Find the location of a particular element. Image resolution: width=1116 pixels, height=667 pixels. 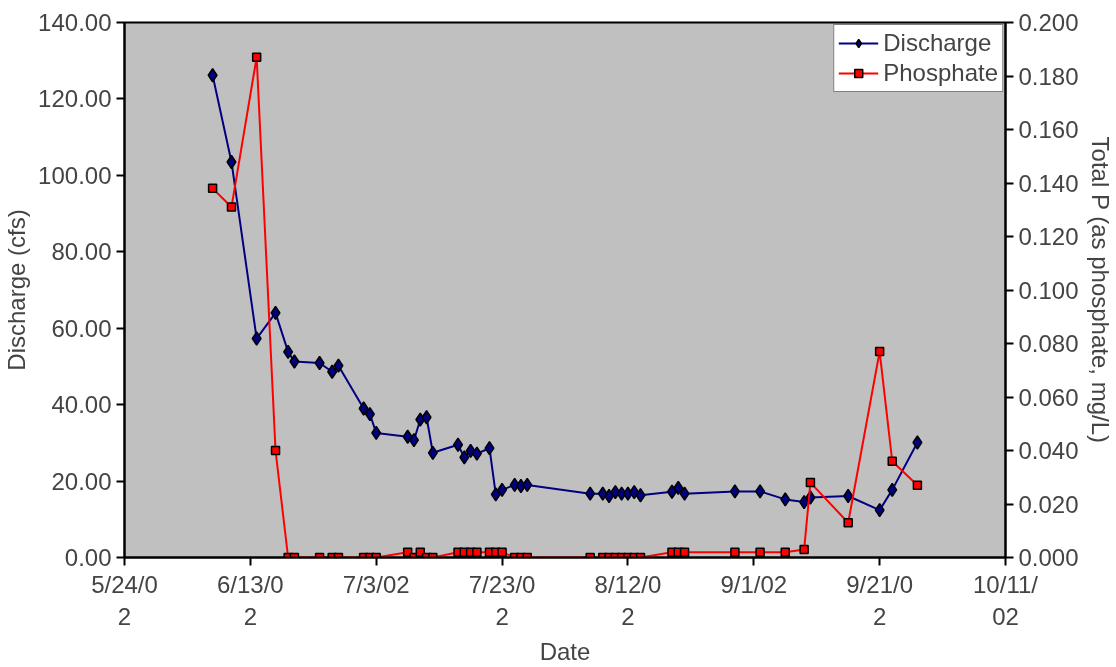

y2-tick-label: 0.040 is located at coordinates (1048, 450).